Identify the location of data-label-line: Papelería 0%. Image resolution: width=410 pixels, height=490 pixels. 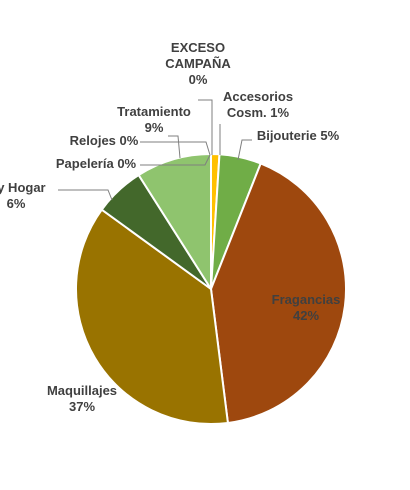
(96, 163).